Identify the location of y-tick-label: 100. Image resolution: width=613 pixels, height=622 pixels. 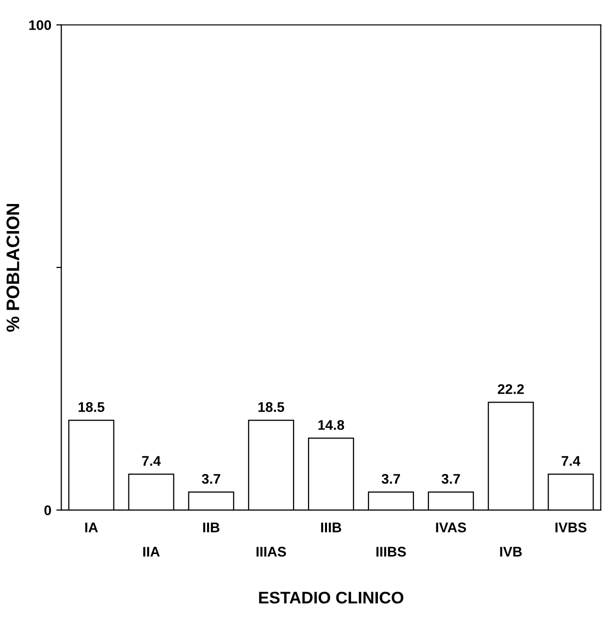
(40, 25).